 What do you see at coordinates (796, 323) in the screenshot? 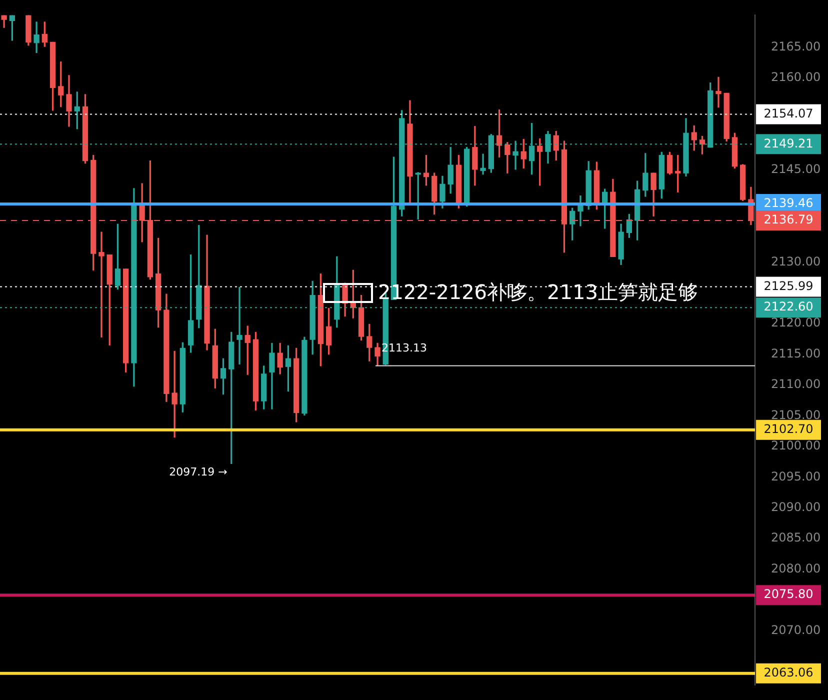
I see `y-tick-label: 2120.00` at bounding box center [796, 323].